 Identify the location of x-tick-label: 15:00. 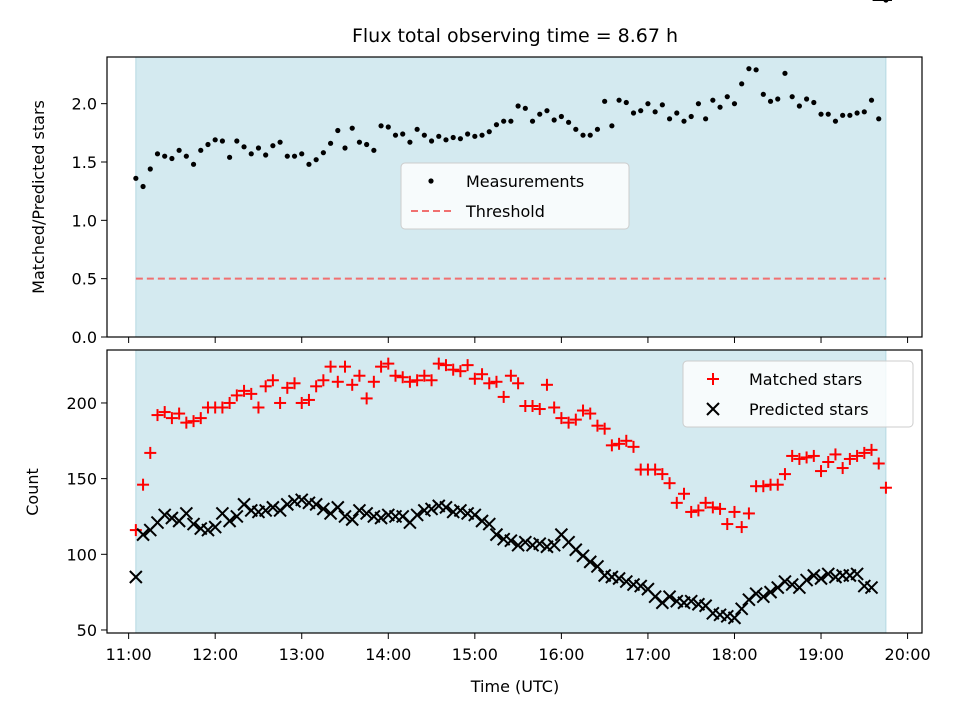
(475, 654).